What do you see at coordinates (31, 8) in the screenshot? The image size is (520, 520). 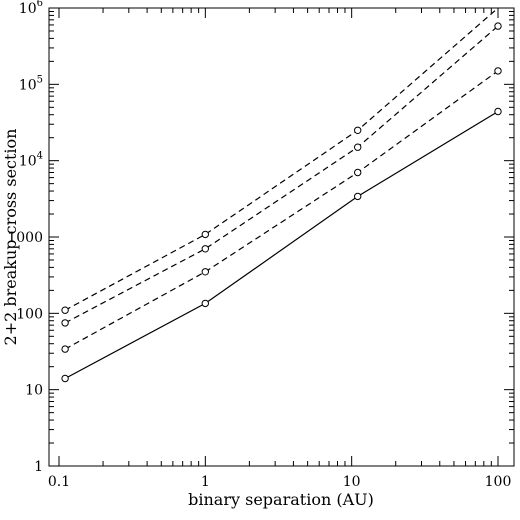 I see `y-tick-label: 10⁶` at bounding box center [31, 8].